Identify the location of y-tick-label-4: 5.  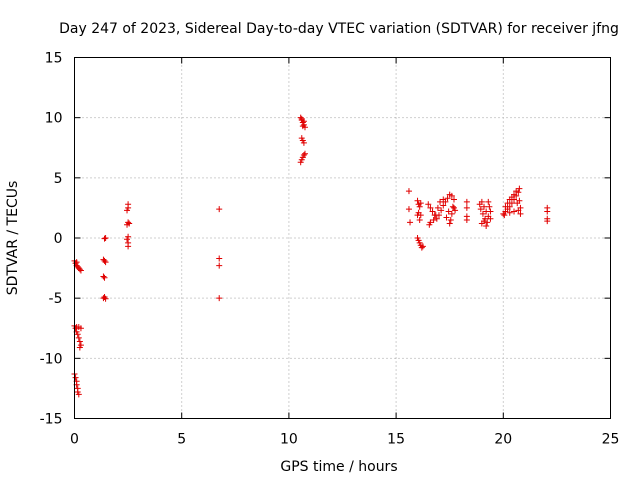
(58, 179).